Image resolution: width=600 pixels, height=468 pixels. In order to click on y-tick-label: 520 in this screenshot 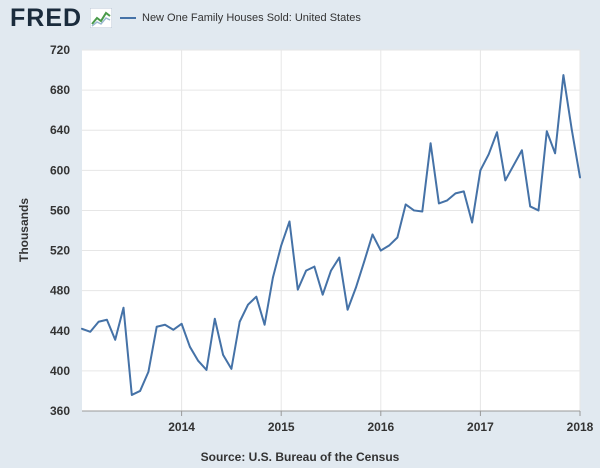, I will do `click(60, 251)`.